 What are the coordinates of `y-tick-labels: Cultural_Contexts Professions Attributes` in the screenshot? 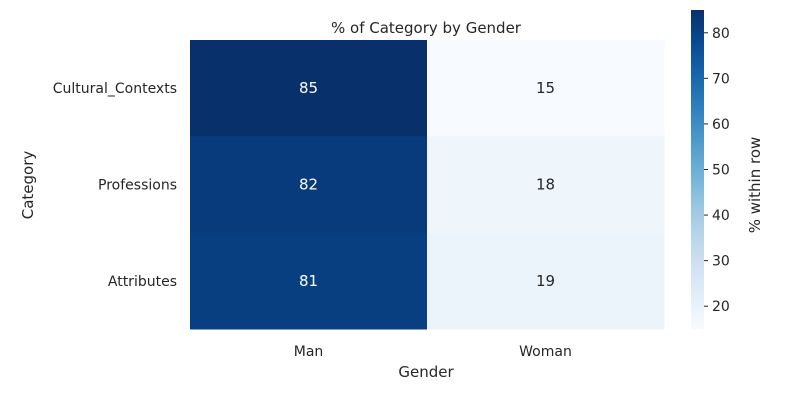 It's located at (115, 185).